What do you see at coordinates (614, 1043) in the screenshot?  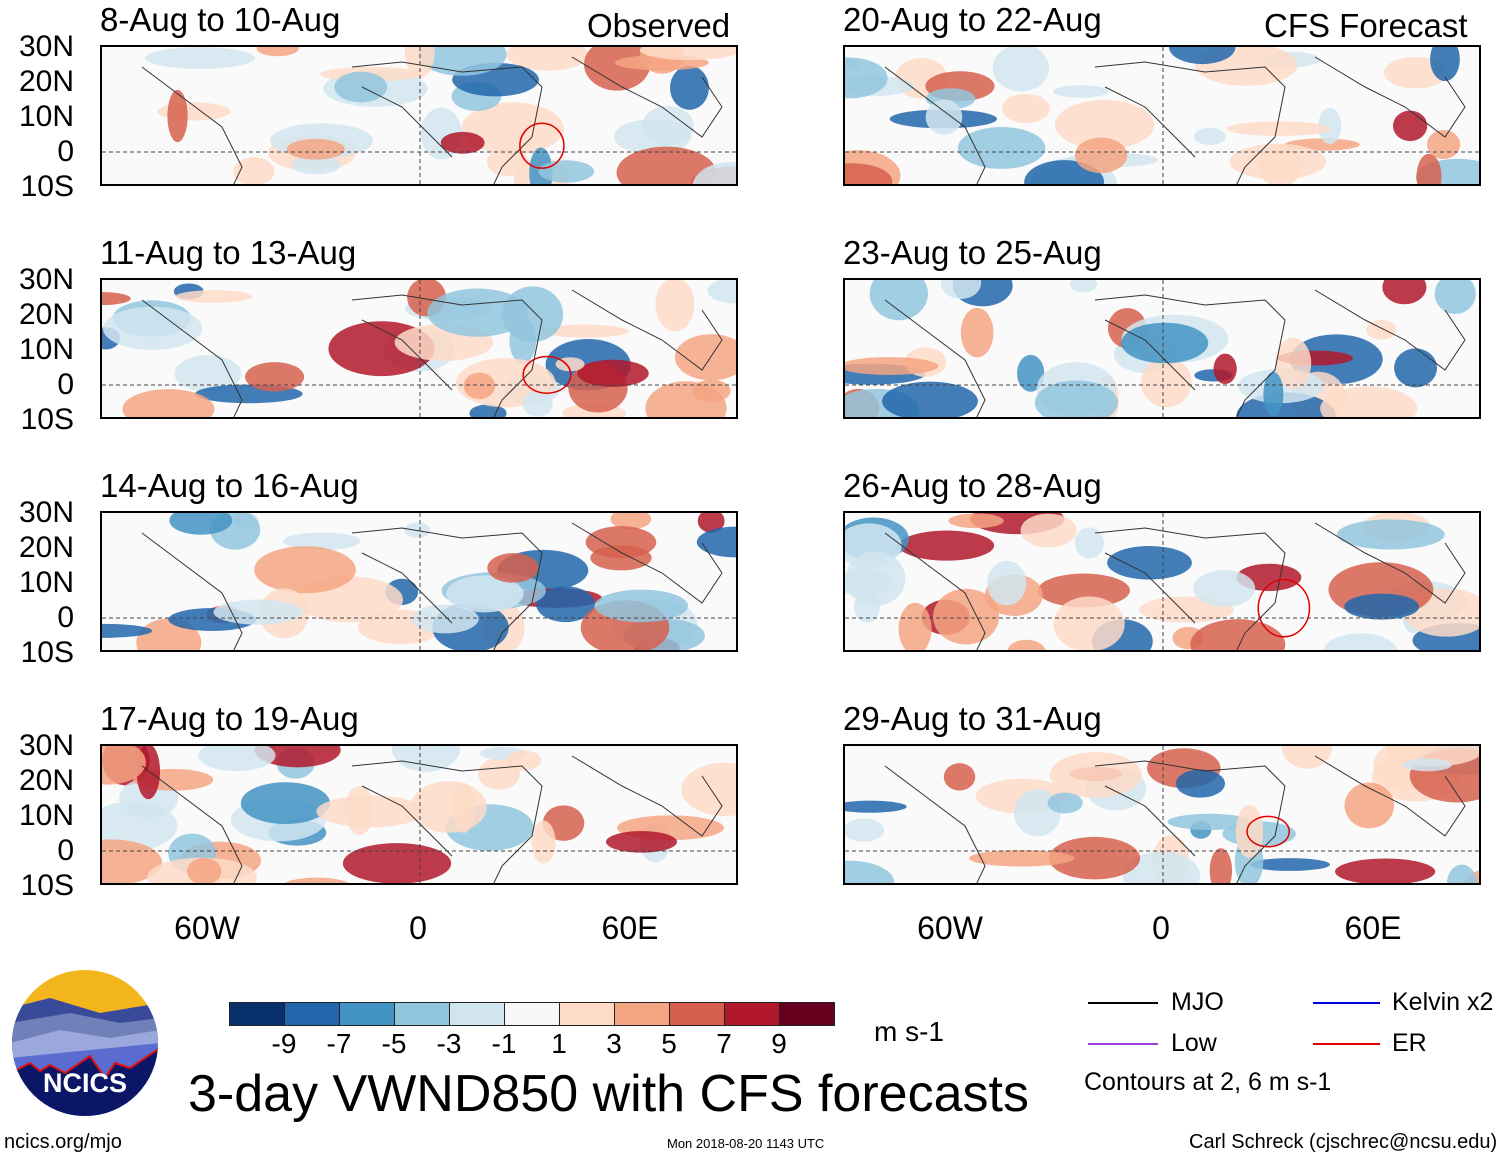 I see `colorbar-label: 3` at bounding box center [614, 1043].